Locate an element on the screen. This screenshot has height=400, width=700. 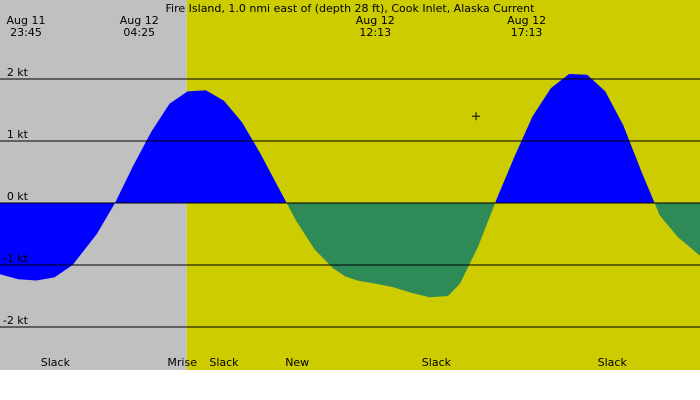
y-tick-label: 1 kt is located at coordinates (18, 134).